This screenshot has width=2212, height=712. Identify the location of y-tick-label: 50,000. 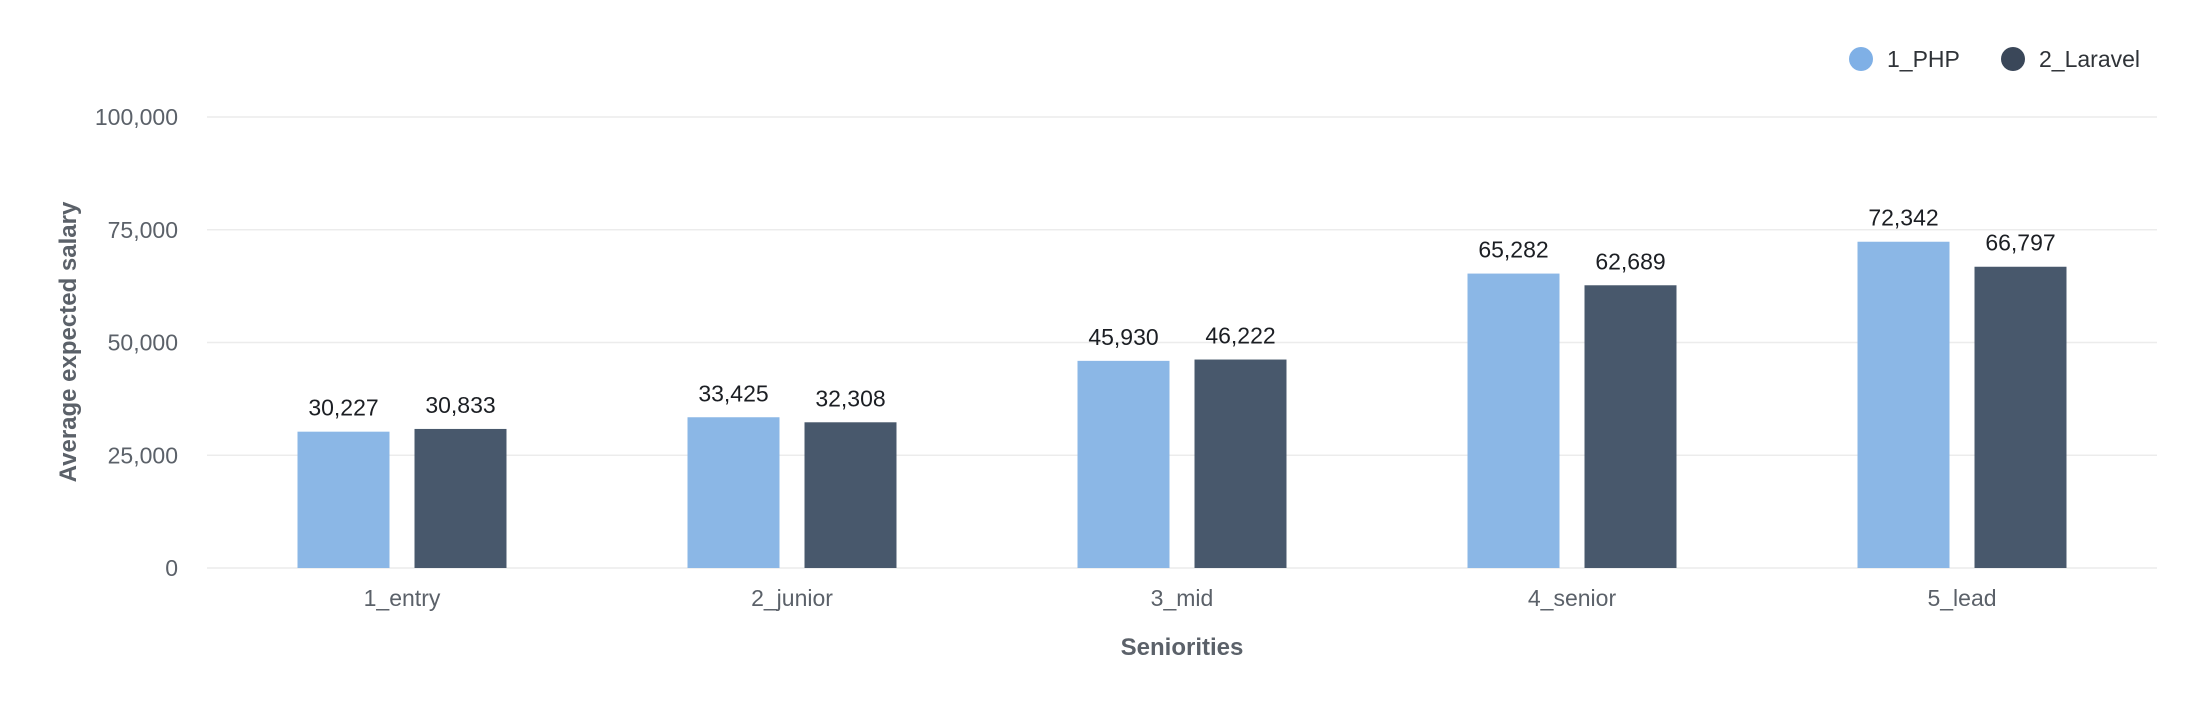
(143, 343).